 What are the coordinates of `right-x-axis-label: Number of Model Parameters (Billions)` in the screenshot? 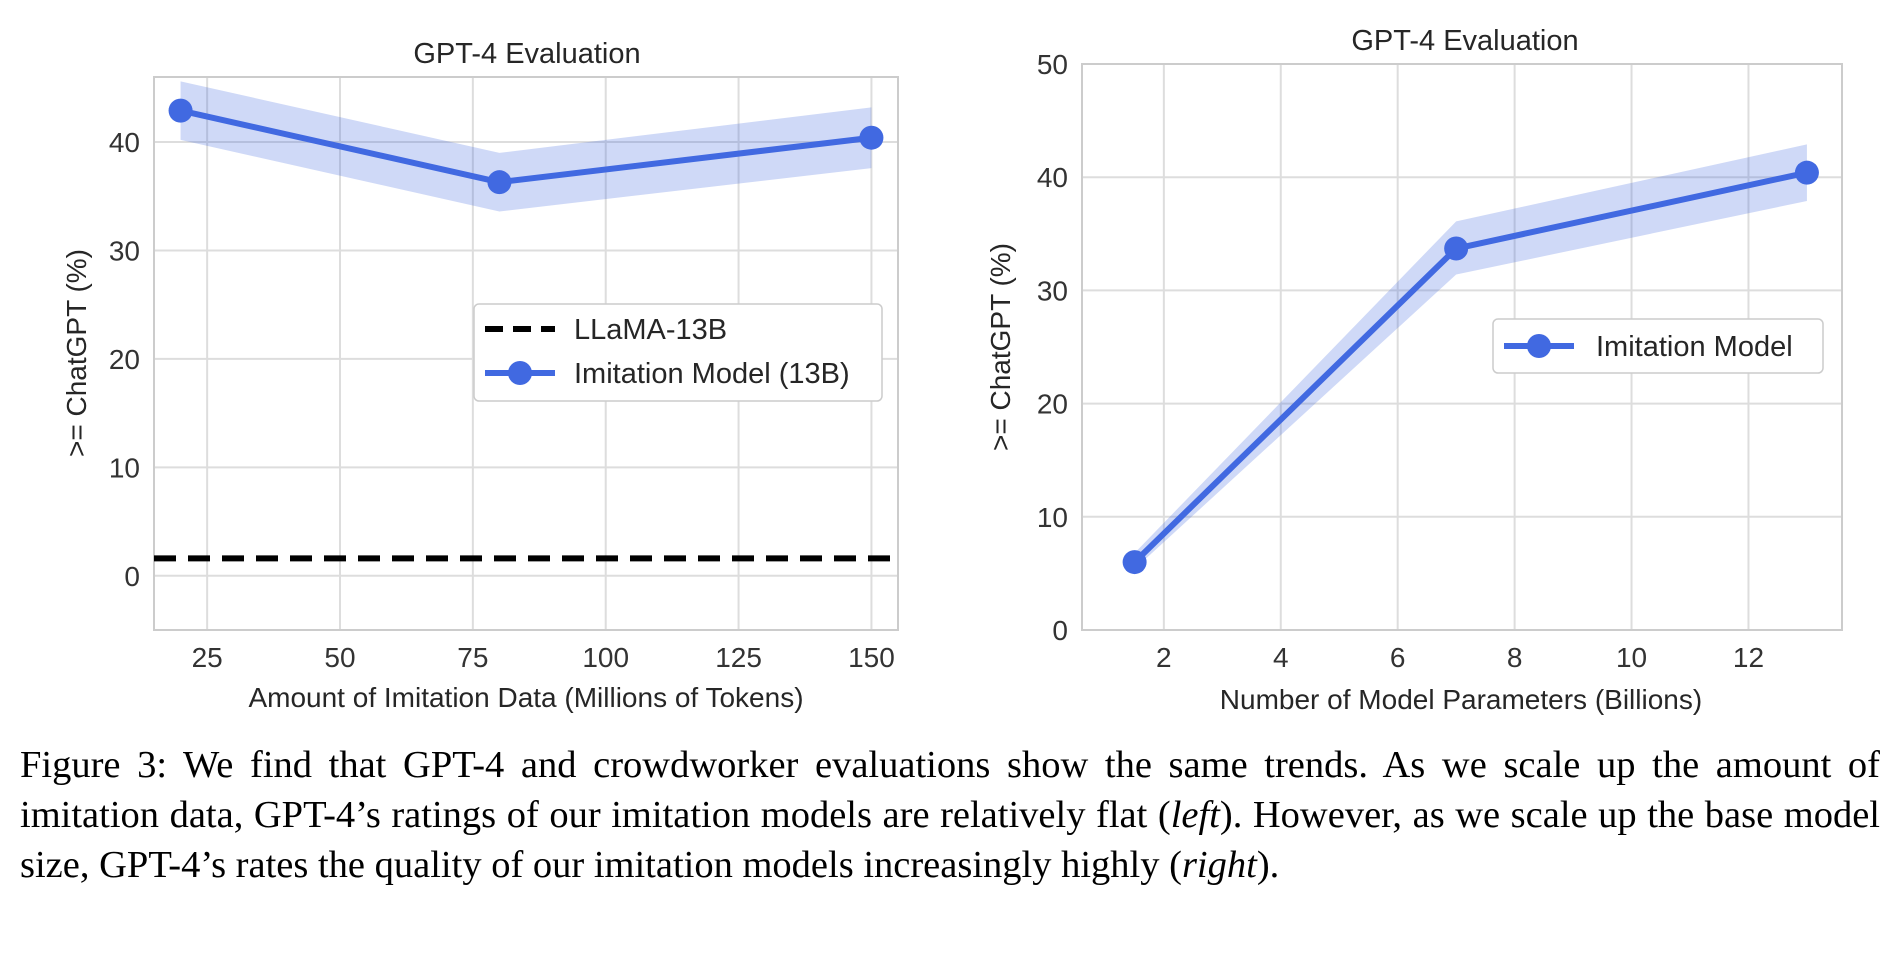 It's located at (1461, 699).